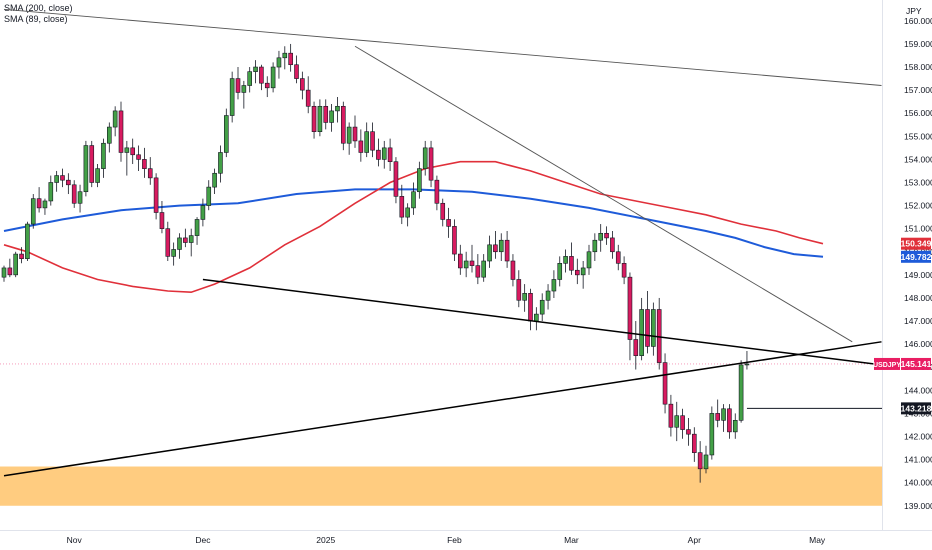  Describe the element at coordinates (442, 47) in the screenshot. I see `trendline-upper-long` at that location.